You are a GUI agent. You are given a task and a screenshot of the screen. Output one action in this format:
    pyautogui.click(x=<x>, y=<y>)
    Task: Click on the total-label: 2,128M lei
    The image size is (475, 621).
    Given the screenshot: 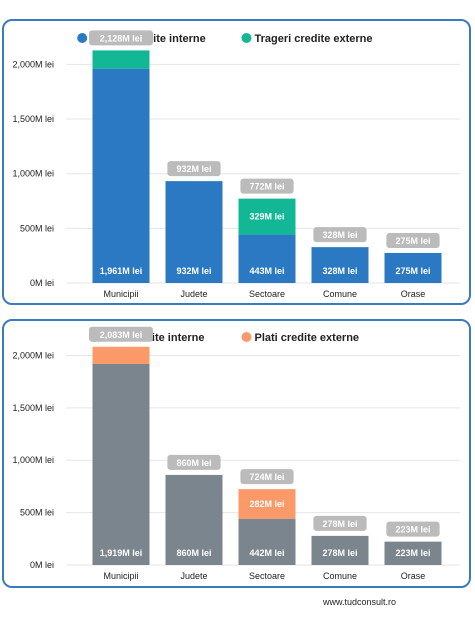 What is the action you would take?
    pyautogui.click(x=121, y=38)
    